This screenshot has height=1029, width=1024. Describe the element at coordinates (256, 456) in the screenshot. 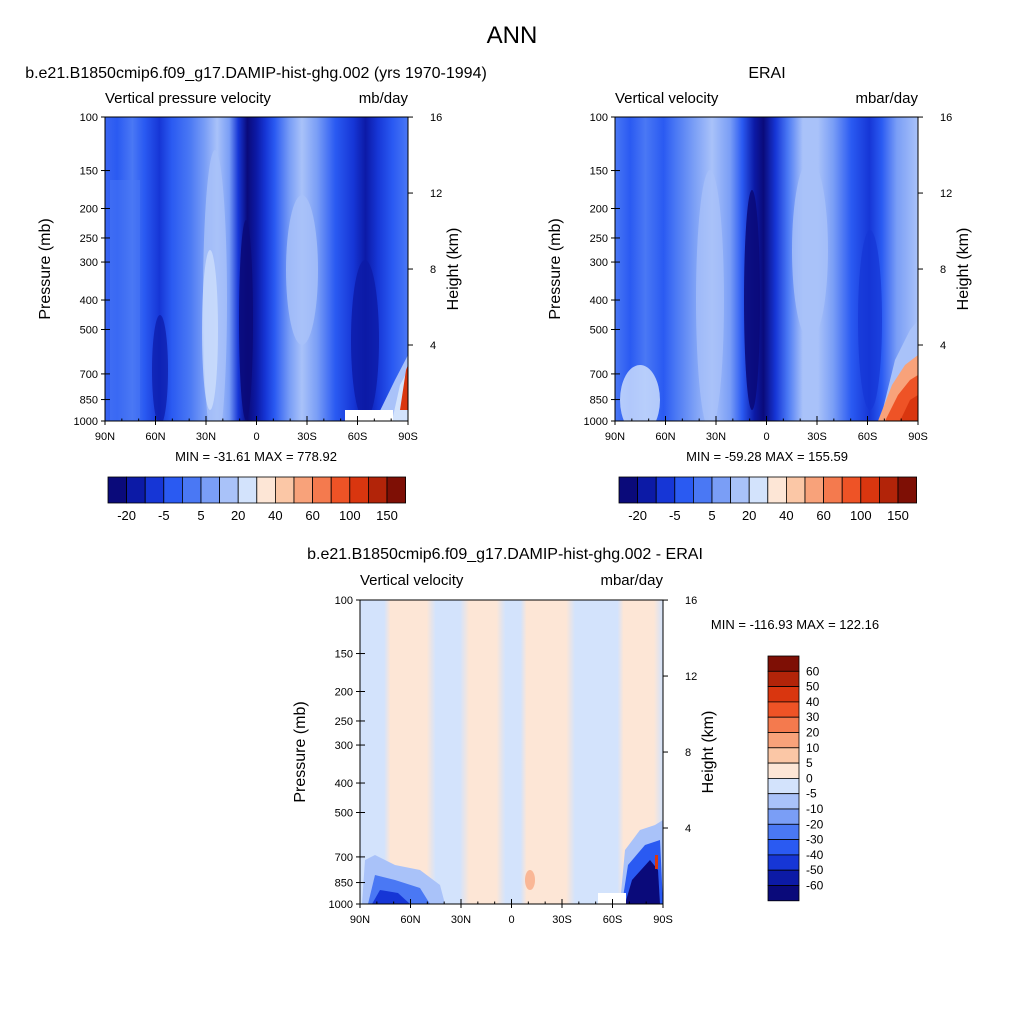

I see `panel-model-minmax: MIN = -31.61 MAX = 778.92` at that location.